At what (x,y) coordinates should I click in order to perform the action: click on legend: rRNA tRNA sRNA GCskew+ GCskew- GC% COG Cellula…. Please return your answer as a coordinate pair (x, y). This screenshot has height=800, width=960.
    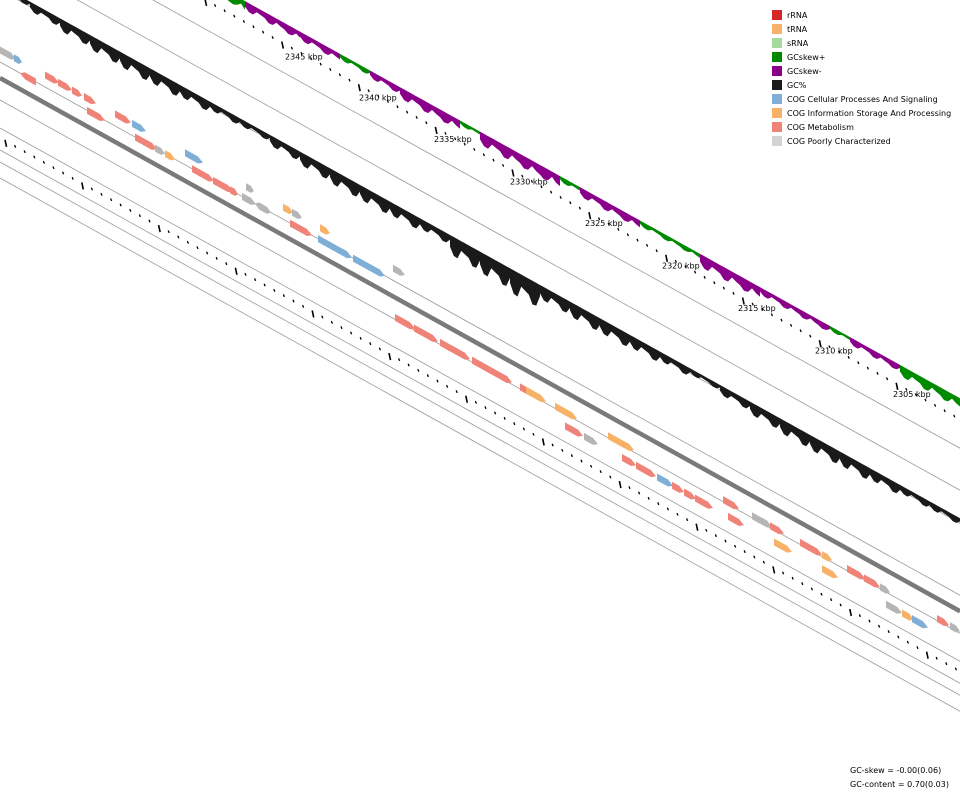
    Looking at the image, I should click on (861, 78).